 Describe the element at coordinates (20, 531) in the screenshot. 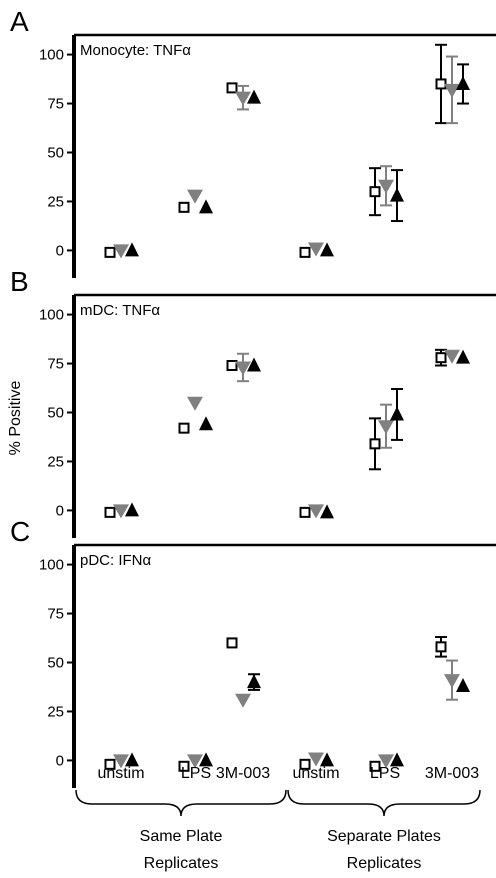

I see `panel-letter: C` at that location.